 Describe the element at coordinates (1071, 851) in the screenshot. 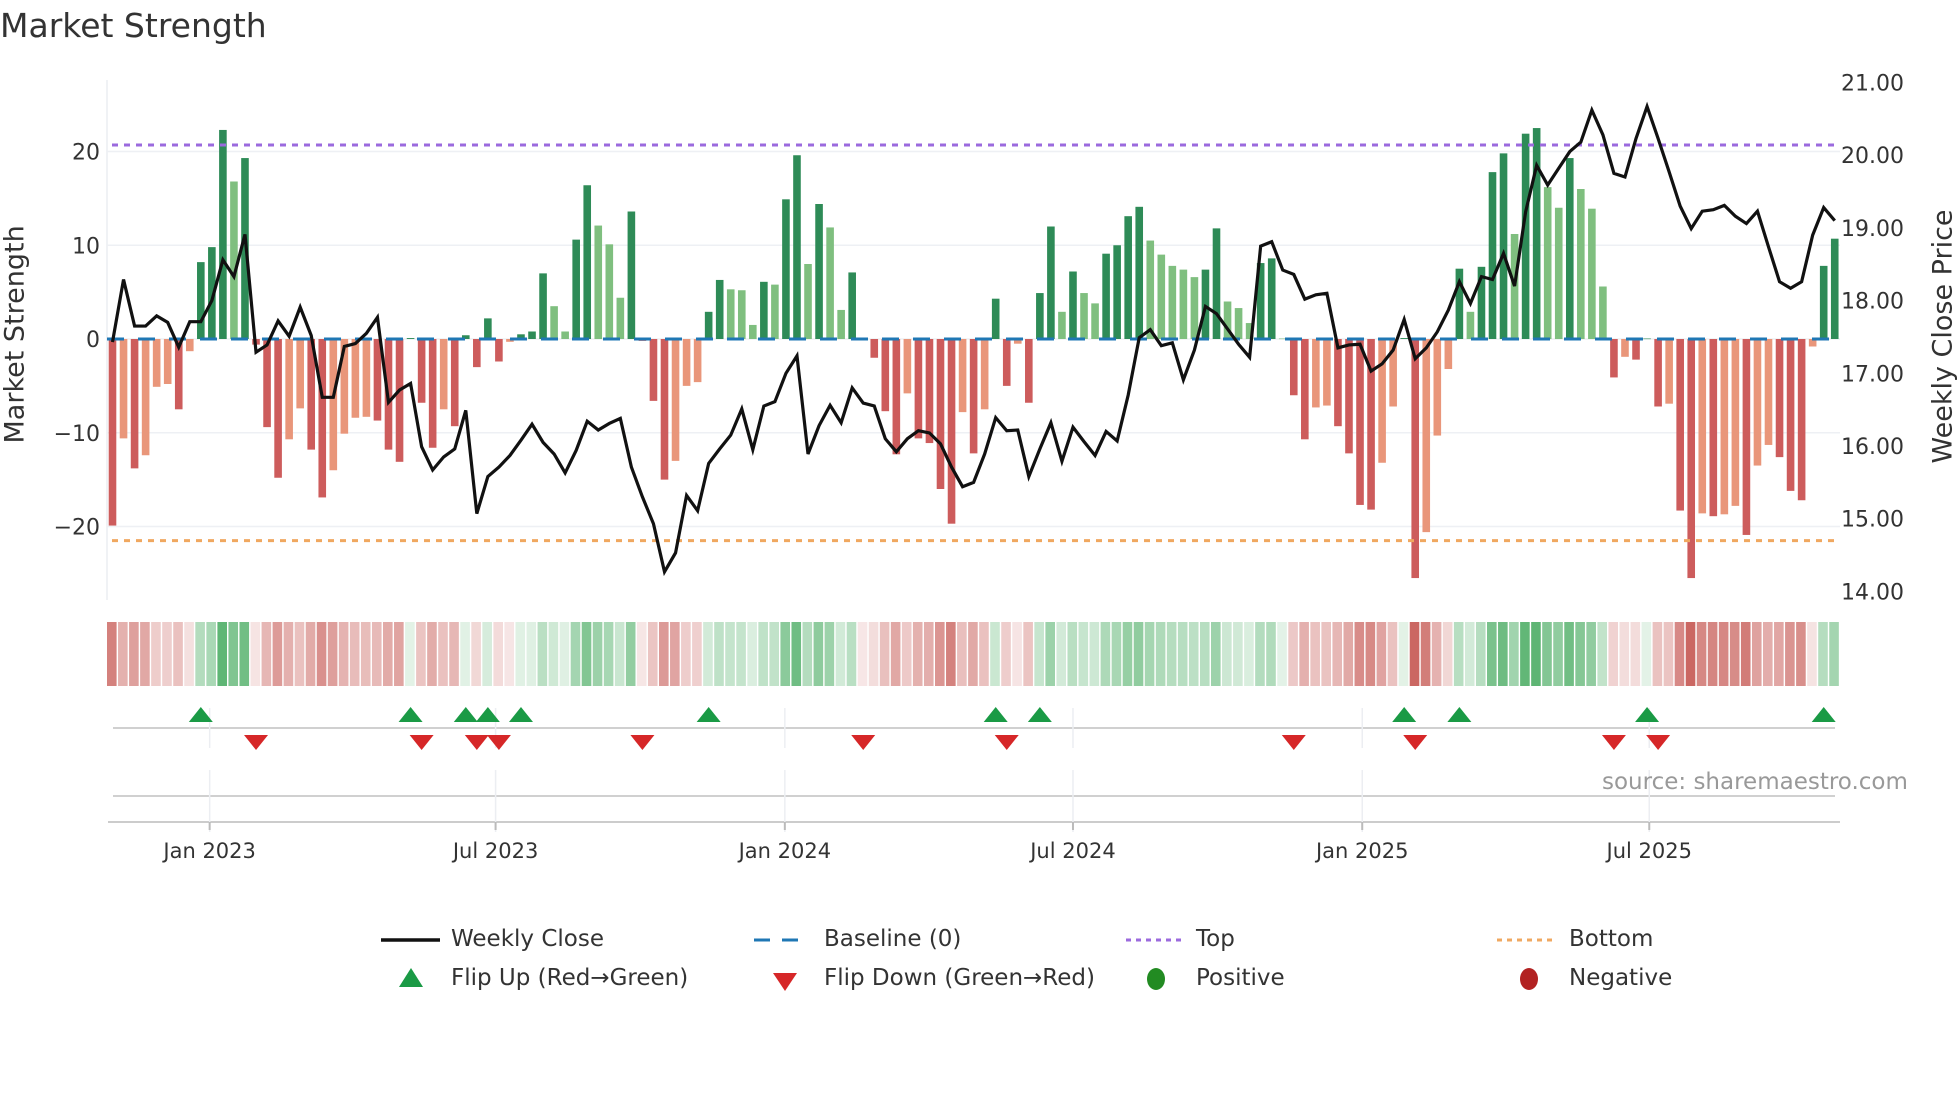

I see `x-tick-label: Jul 2024` at that location.